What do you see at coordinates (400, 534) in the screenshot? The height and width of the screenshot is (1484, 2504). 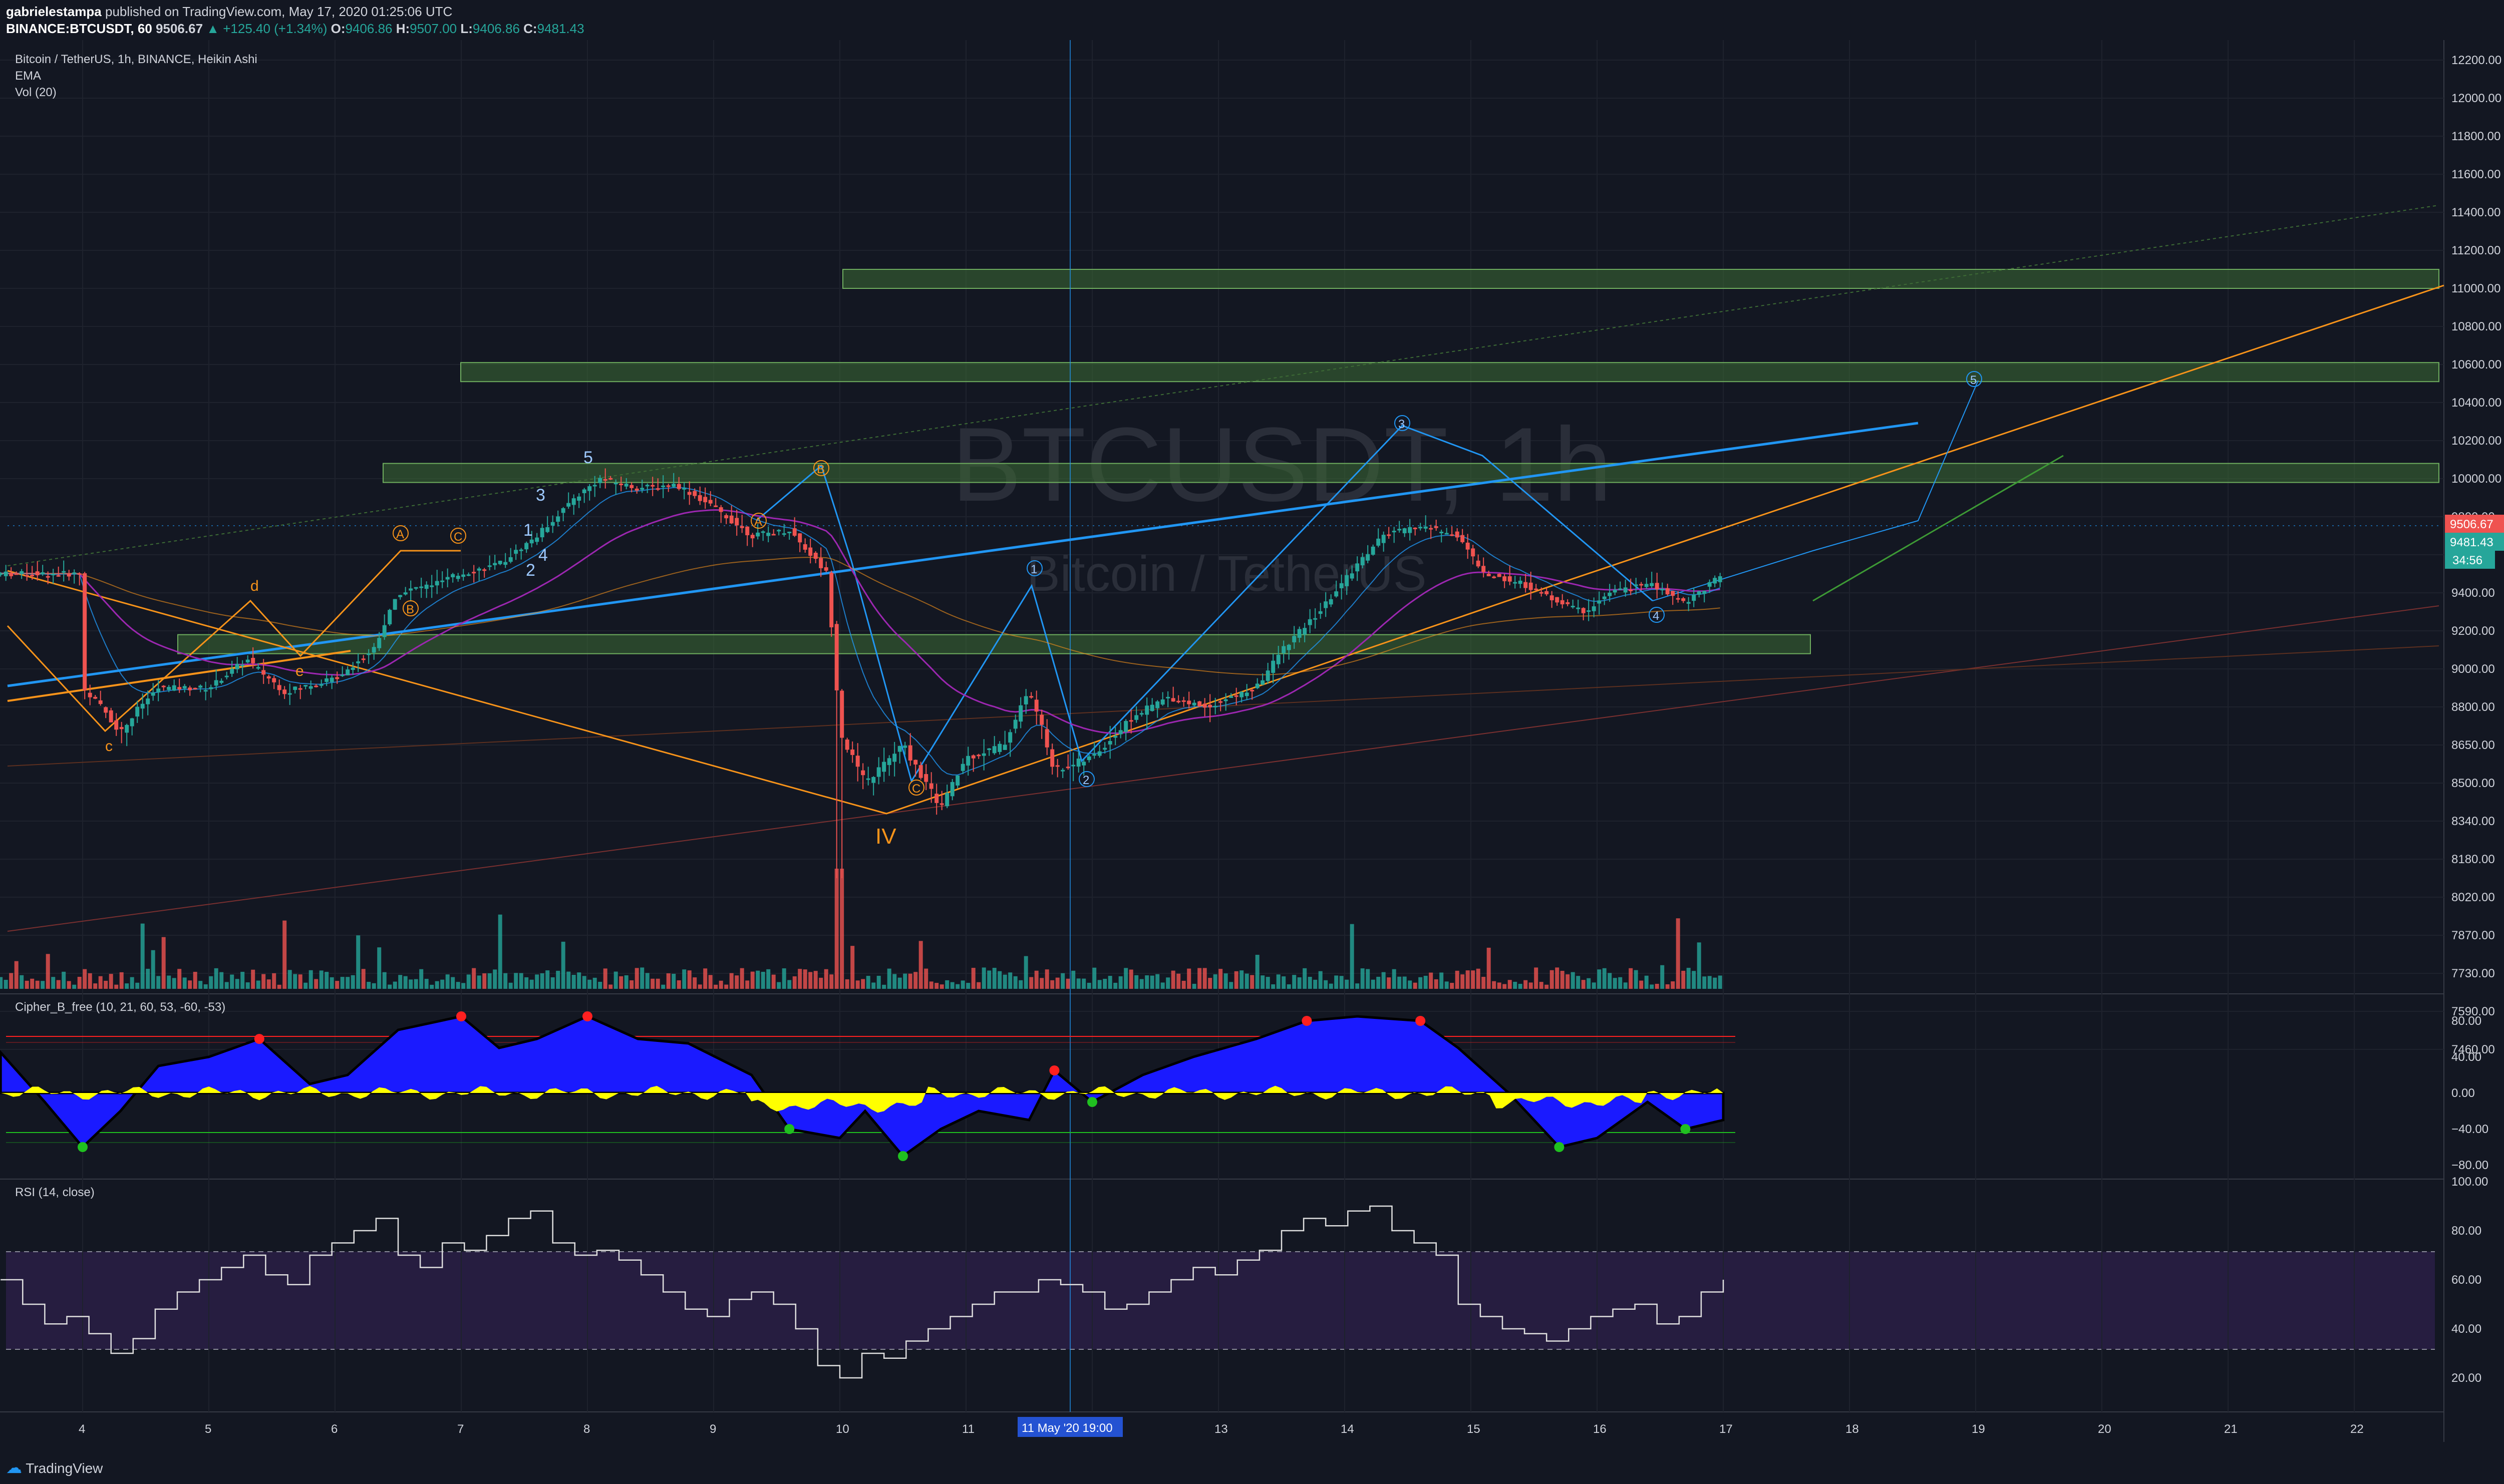 I see `wave-label-A1: A` at bounding box center [400, 534].